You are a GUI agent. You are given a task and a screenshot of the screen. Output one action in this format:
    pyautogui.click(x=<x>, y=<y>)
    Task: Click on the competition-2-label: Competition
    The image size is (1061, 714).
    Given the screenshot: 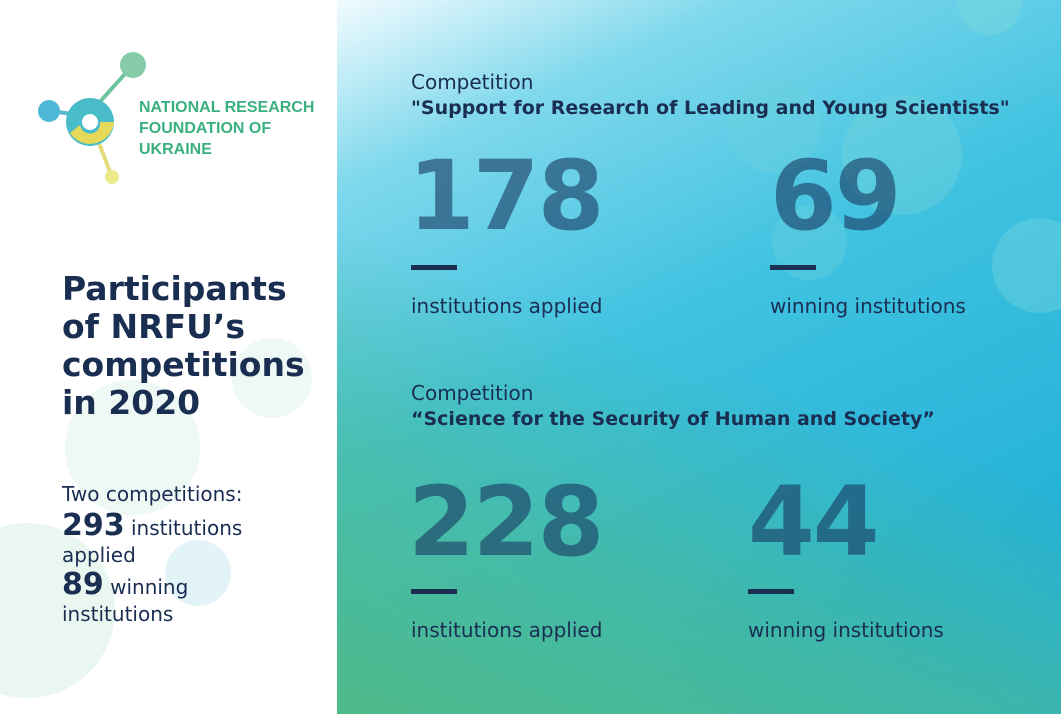 What is the action you would take?
    pyautogui.click(x=472, y=393)
    